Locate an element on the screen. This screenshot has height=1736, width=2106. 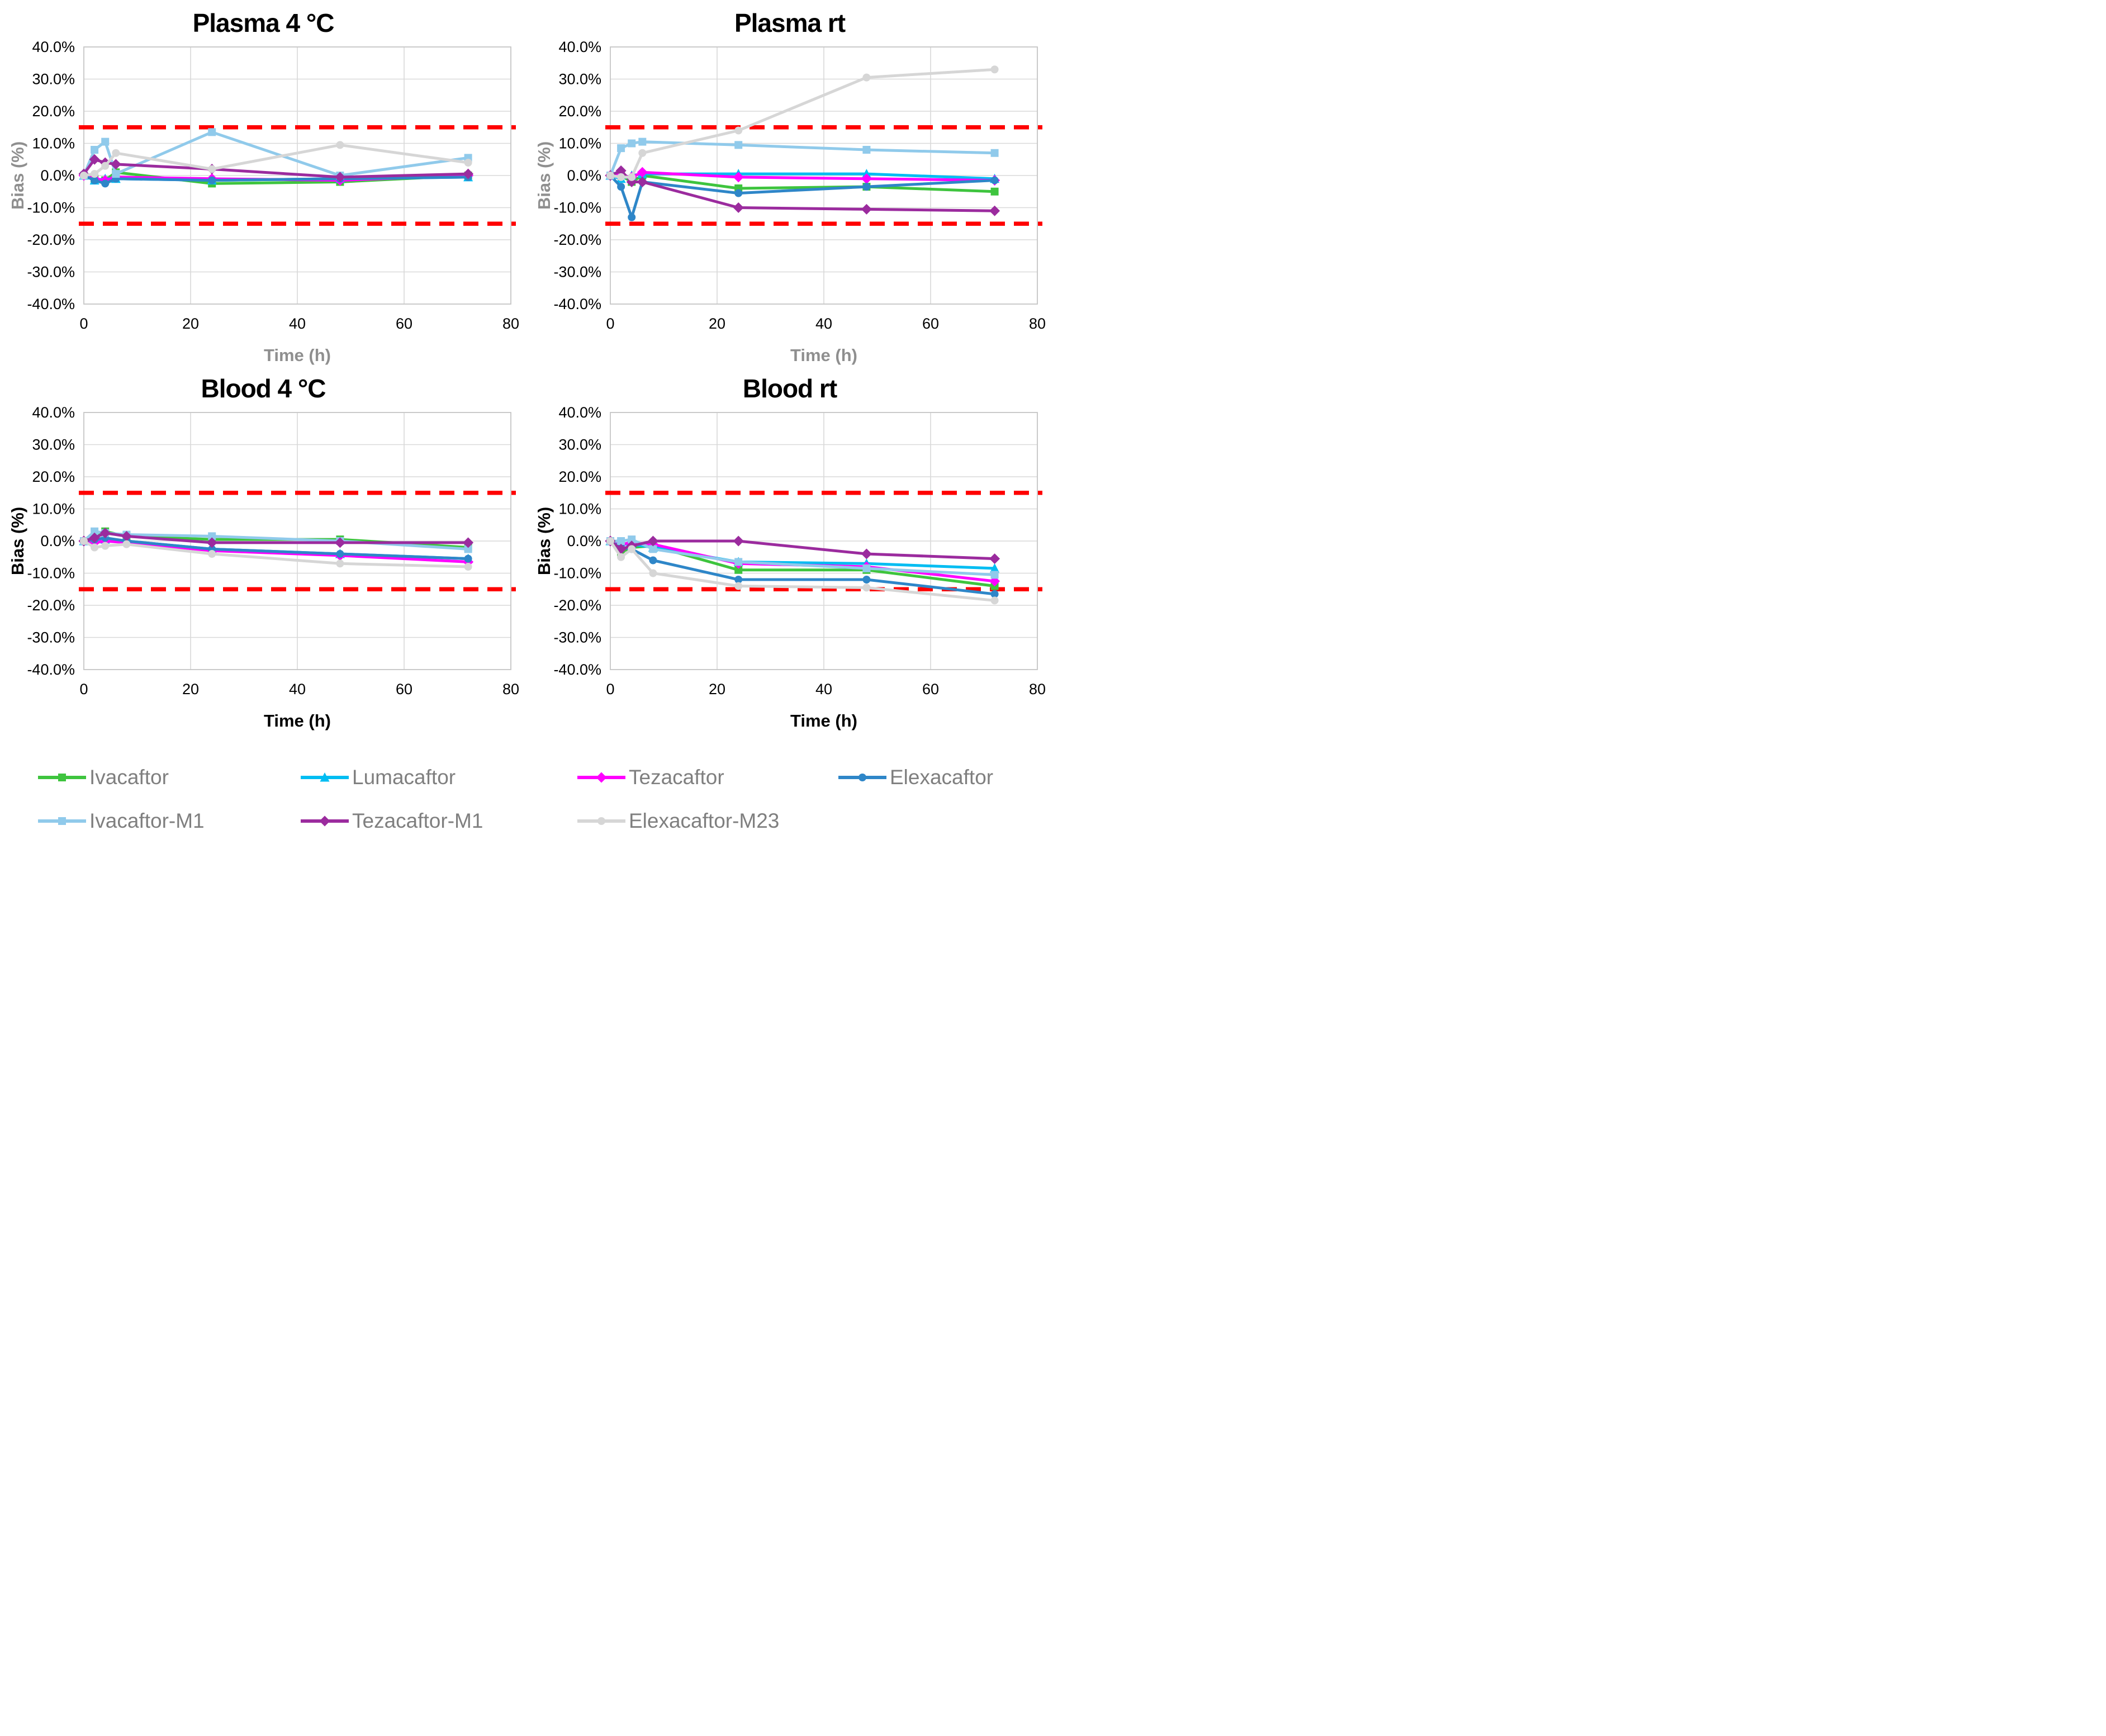
legend-marker-Lumacaftor is located at coordinates (325, 777).